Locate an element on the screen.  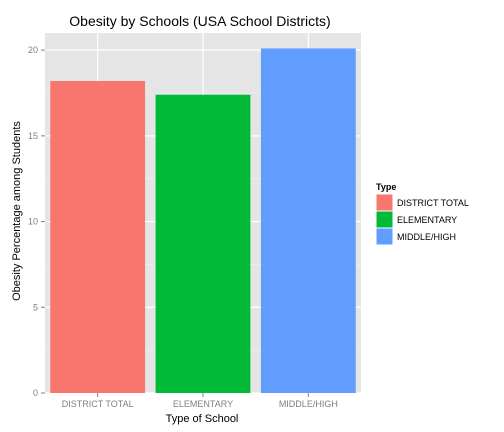
x-axis-title: Type of School is located at coordinates (202, 419).